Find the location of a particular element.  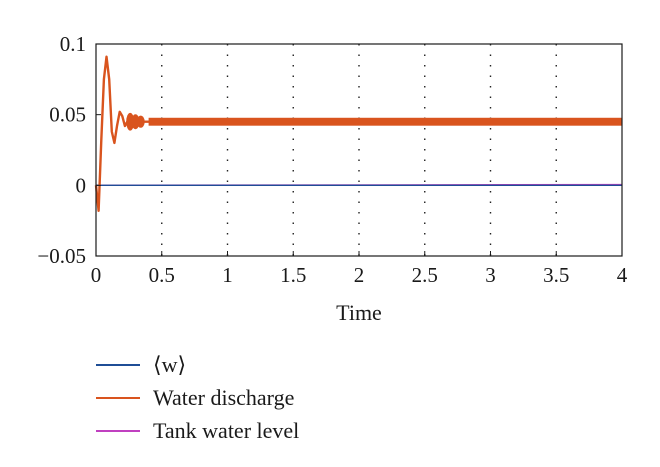

y-tick-labels: 0.1 0.05 0 −0.05 is located at coordinates (61, 150).